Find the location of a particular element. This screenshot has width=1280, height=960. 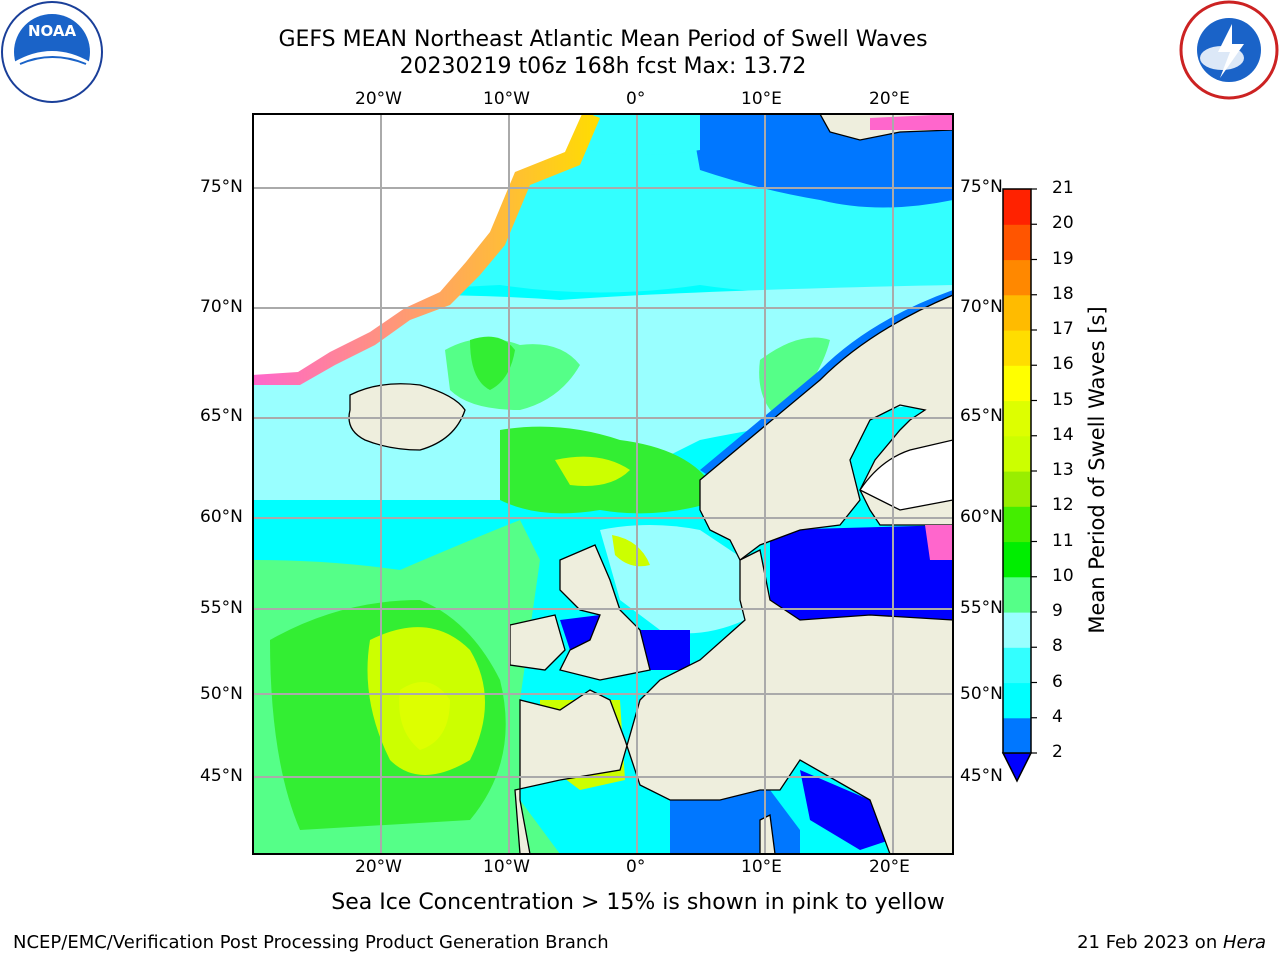

colorbar is located at coordinates (1019, 485).